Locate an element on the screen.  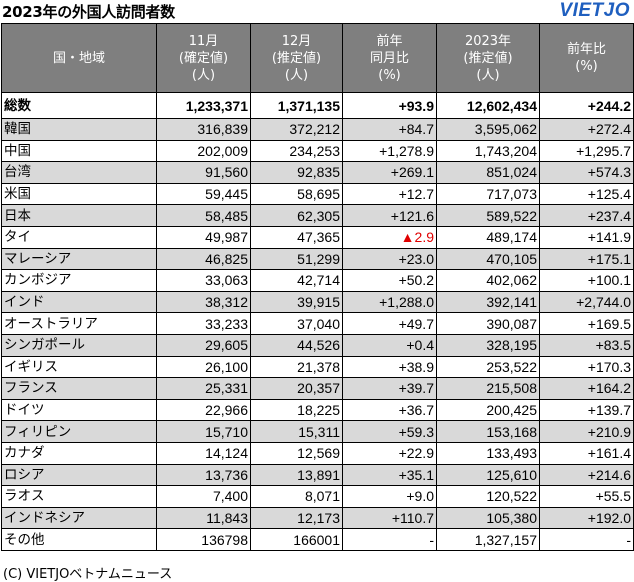
cell-yoy: +169.5 is located at coordinates (586, 323).